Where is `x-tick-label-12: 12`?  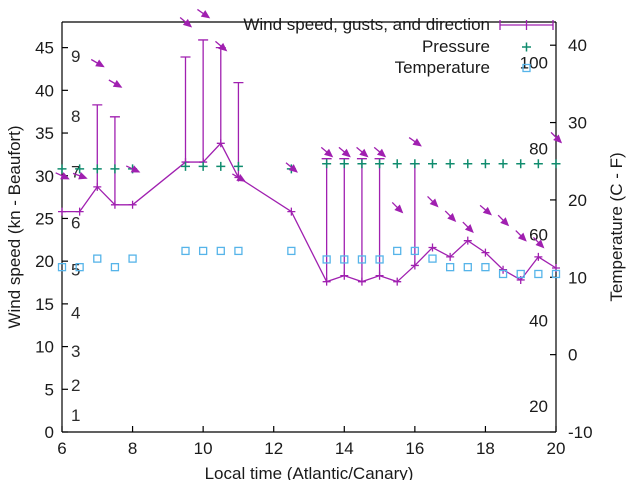
x-tick-label-12: 12 is located at coordinates (273, 448).